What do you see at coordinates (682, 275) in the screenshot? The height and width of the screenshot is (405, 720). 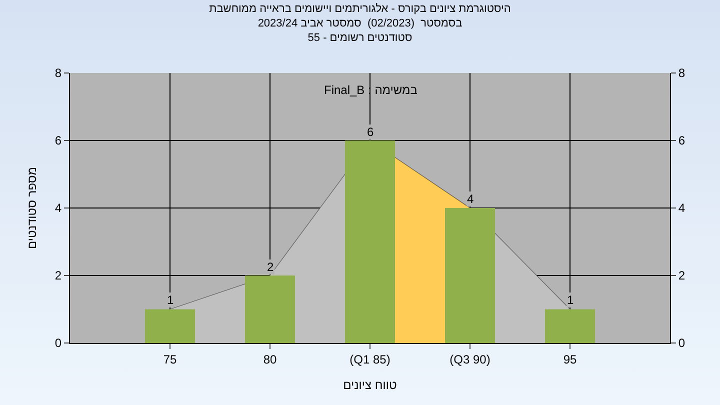 I see `y2-tick-label: 2` at bounding box center [682, 275].